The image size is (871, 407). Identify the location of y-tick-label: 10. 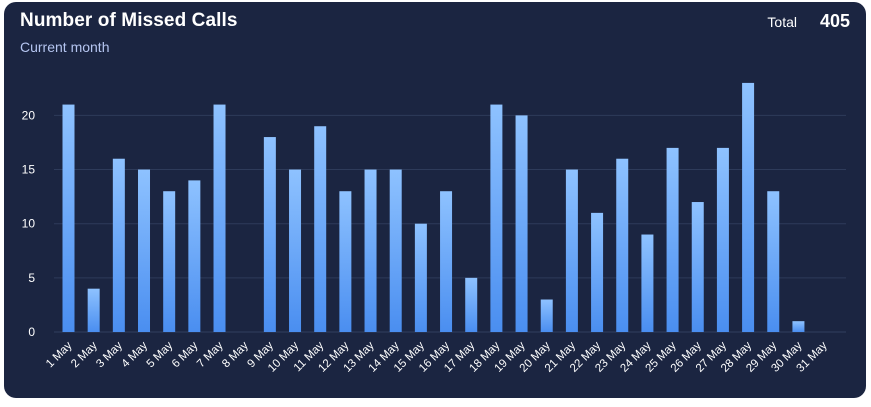
(29, 224).